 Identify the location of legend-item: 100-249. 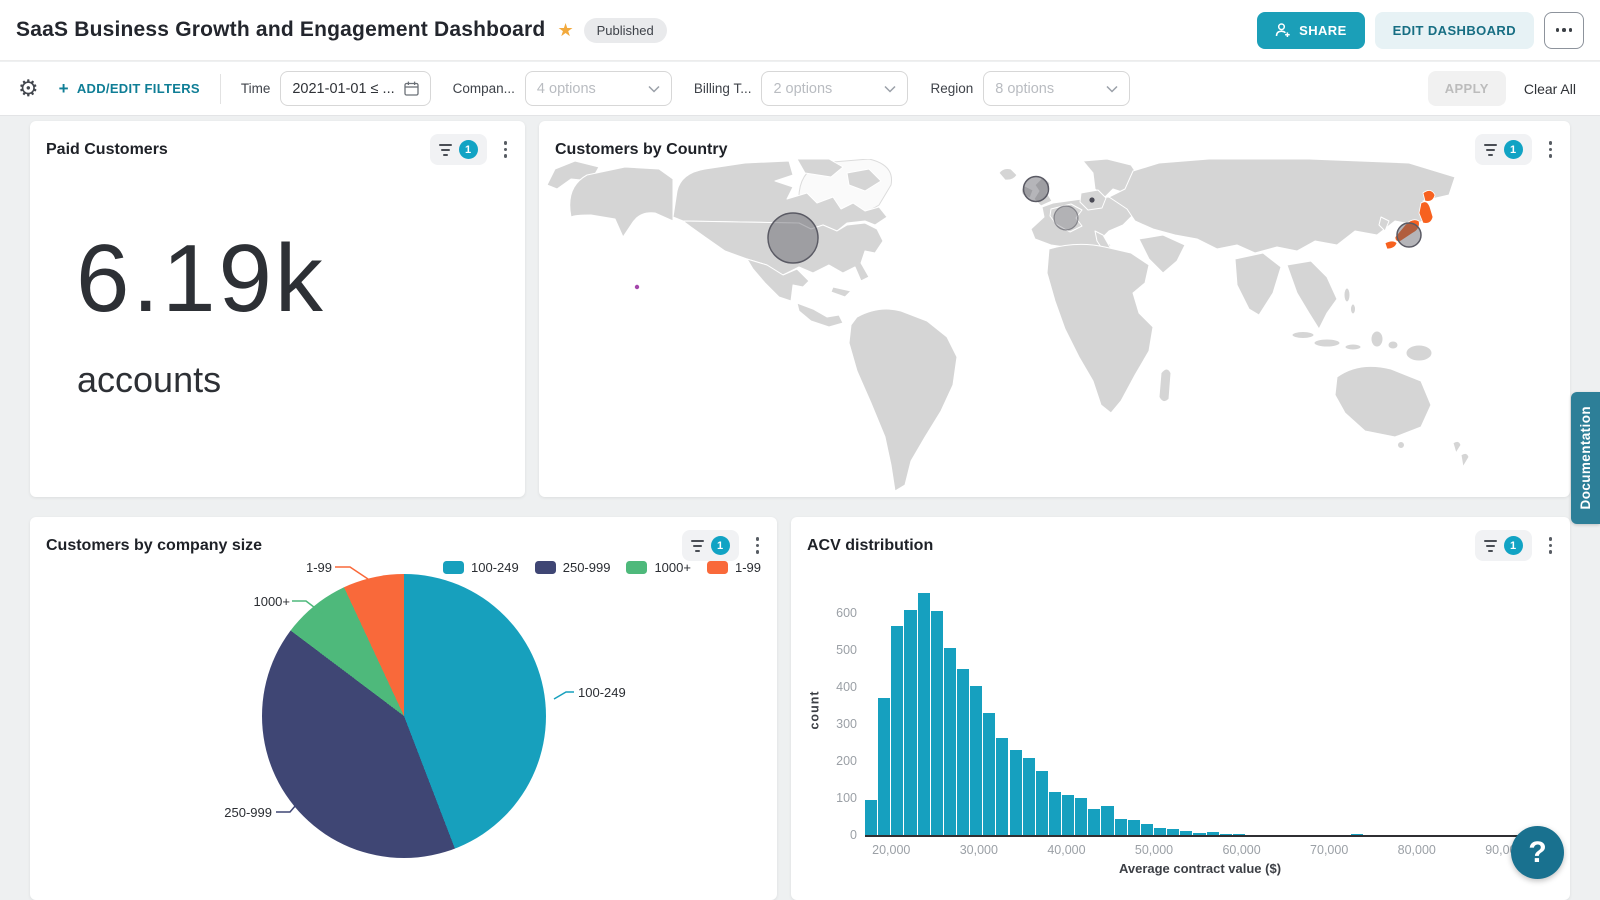
(481, 567).